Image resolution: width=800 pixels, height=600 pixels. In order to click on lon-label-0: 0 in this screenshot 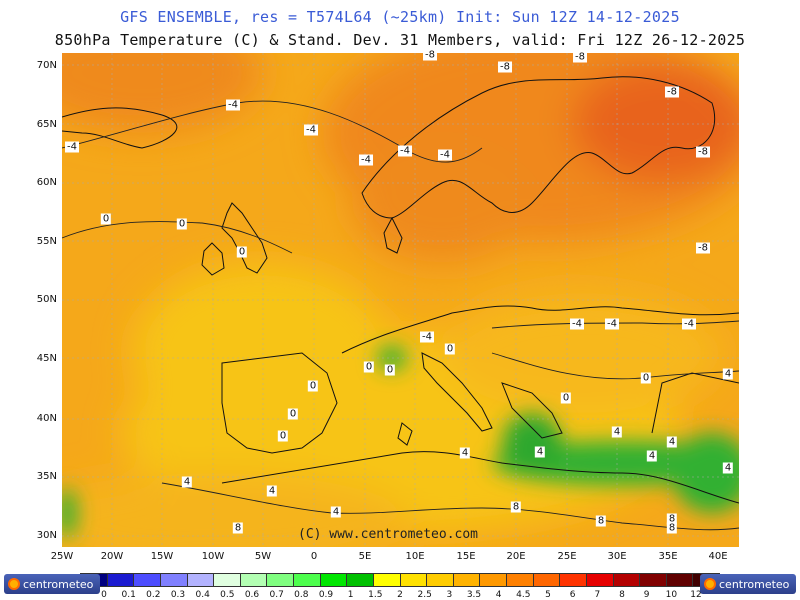, I will do `click(314, 556)`.